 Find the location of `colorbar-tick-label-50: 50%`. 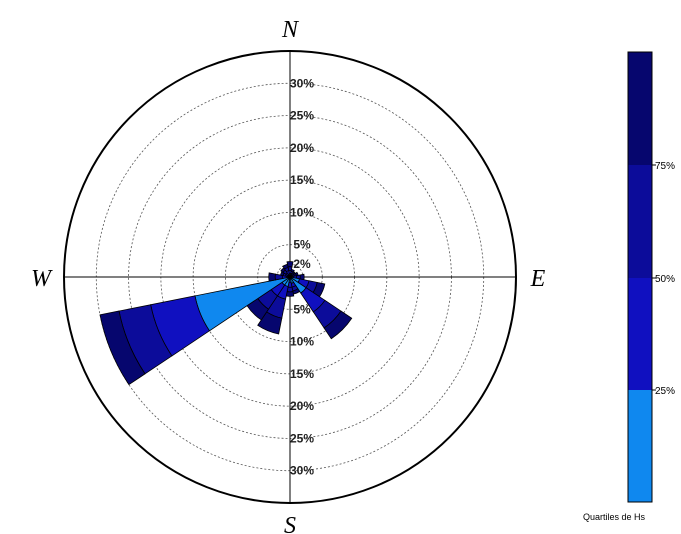

colorbar-tick-label-50: 50% is located at coordinates (665, 279).